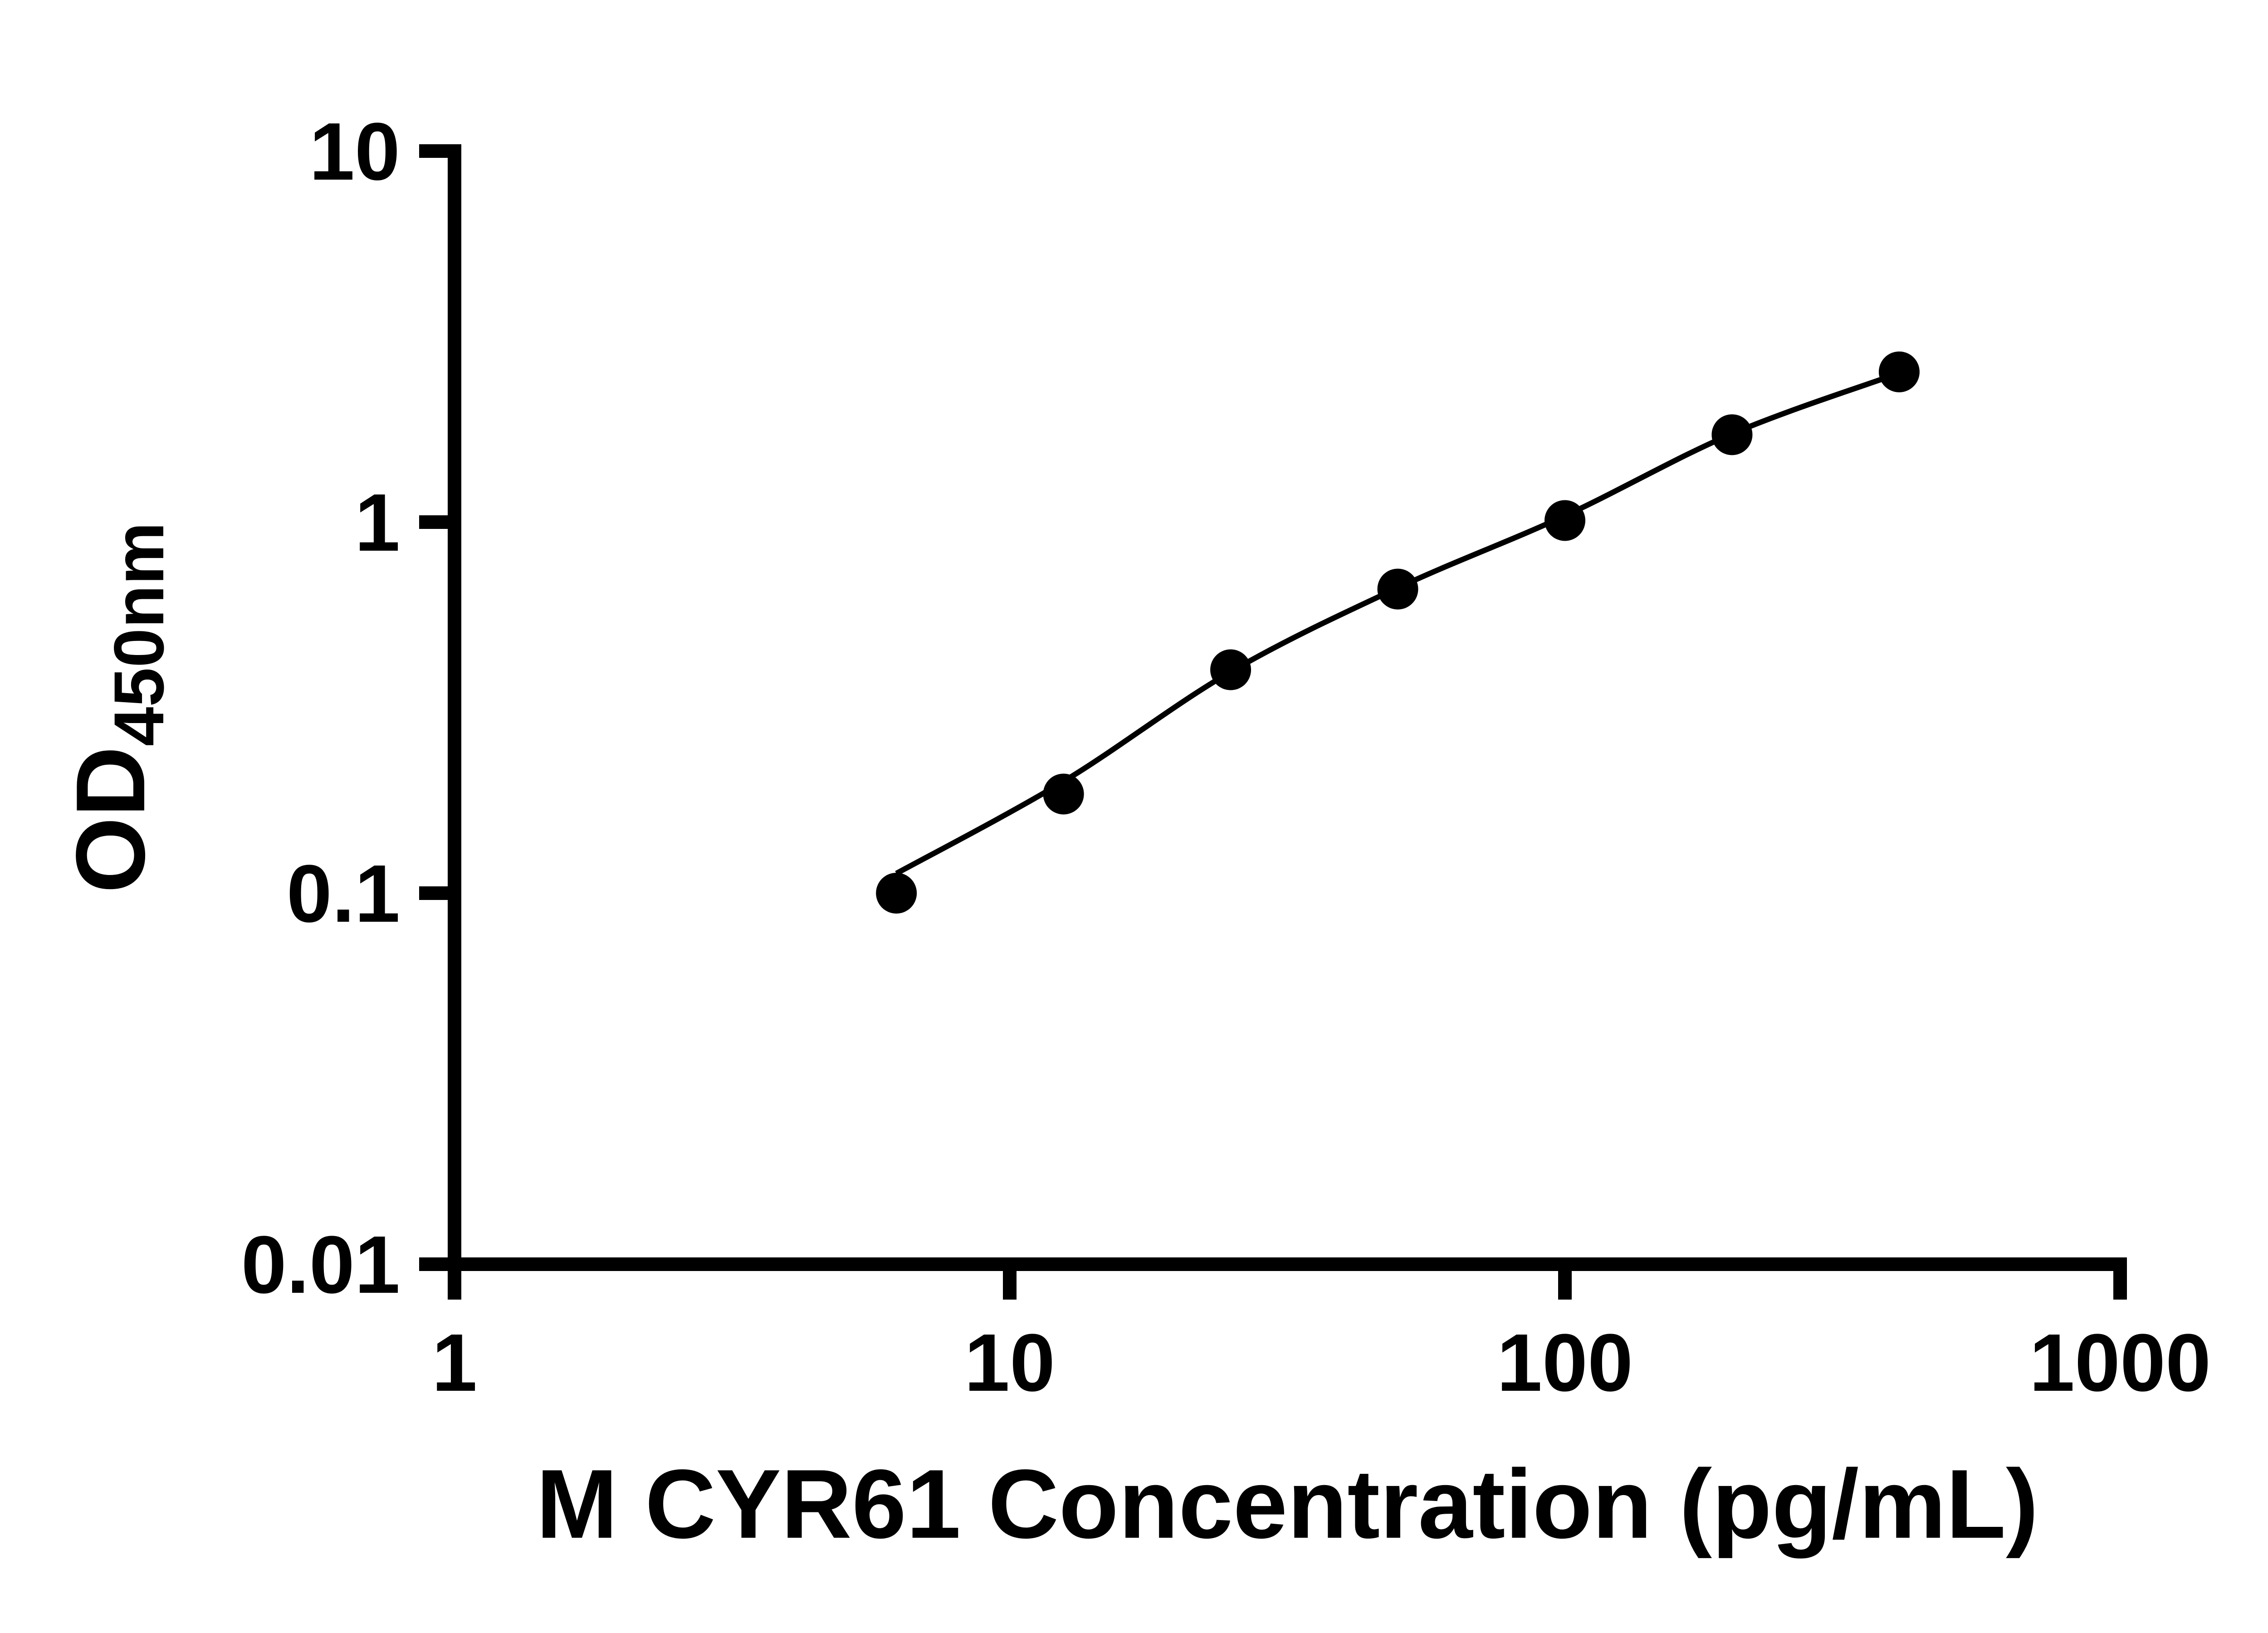 The width and height of the screenshot is (2268, 1633). What do you see at coordinates (140, 634) in the screenshot?
I see `y-axis-title-subscript: 450nm` at bounding box center [140, 634].